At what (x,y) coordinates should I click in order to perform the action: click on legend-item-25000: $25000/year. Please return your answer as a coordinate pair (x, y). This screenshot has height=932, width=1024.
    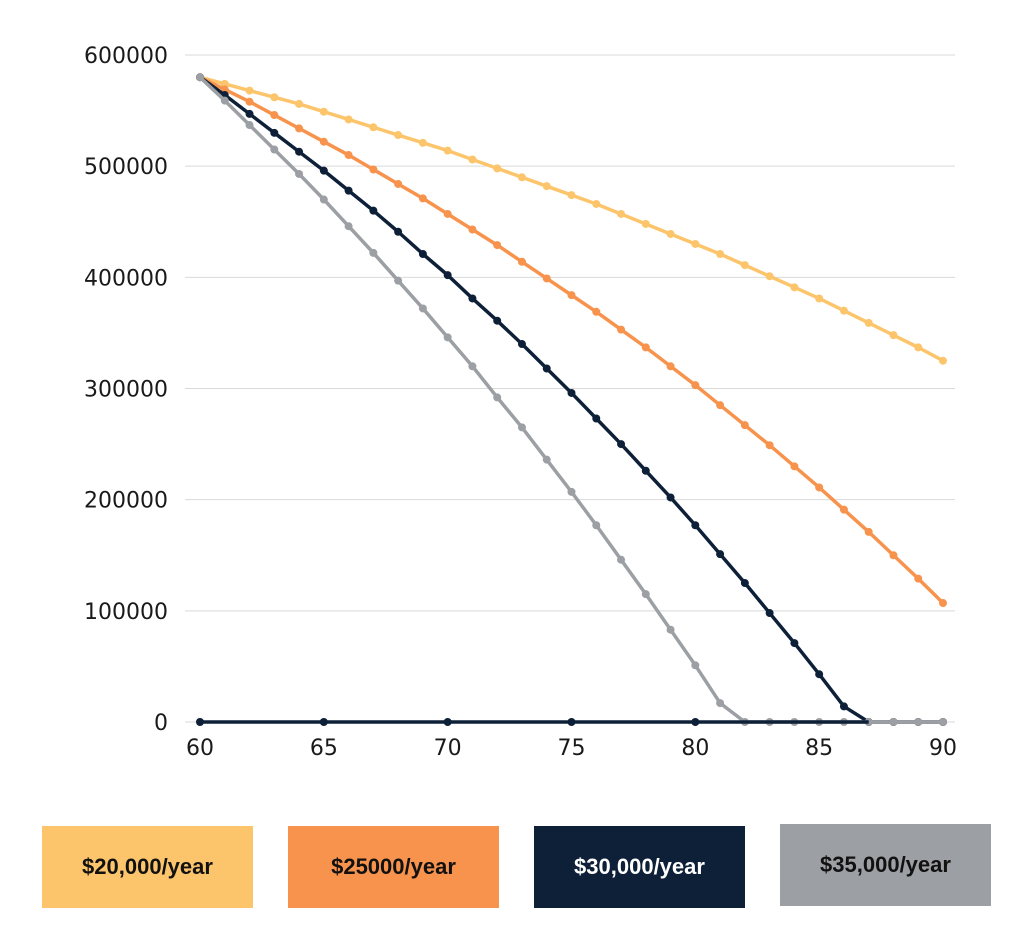
    Looking at the image, I should click on (393, 867).